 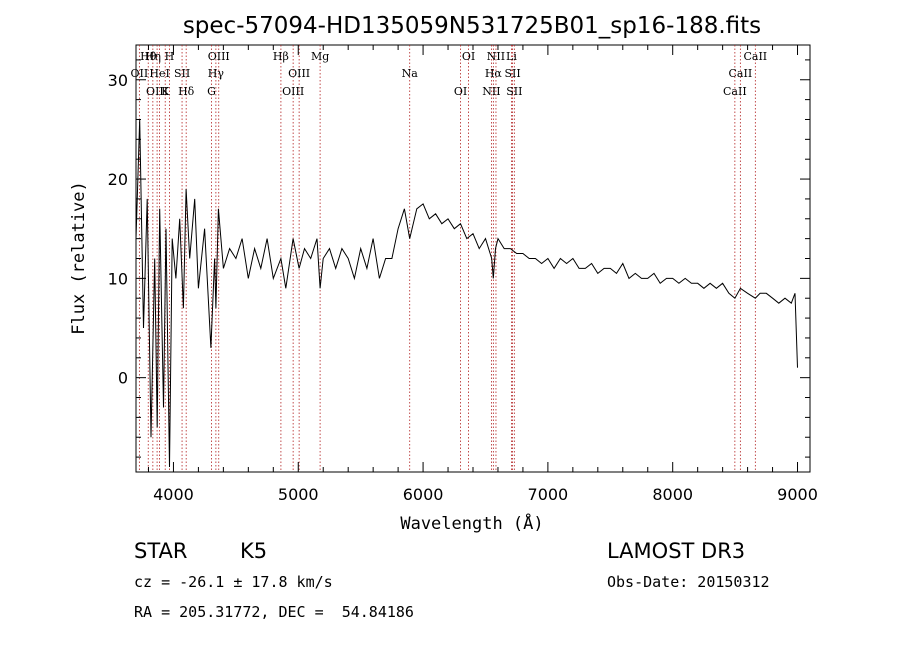 What do you see at coordinates (676, 551) in the screenshot?
I see `survey-name: LAMOST DR3` at bounding box center [676, 551].